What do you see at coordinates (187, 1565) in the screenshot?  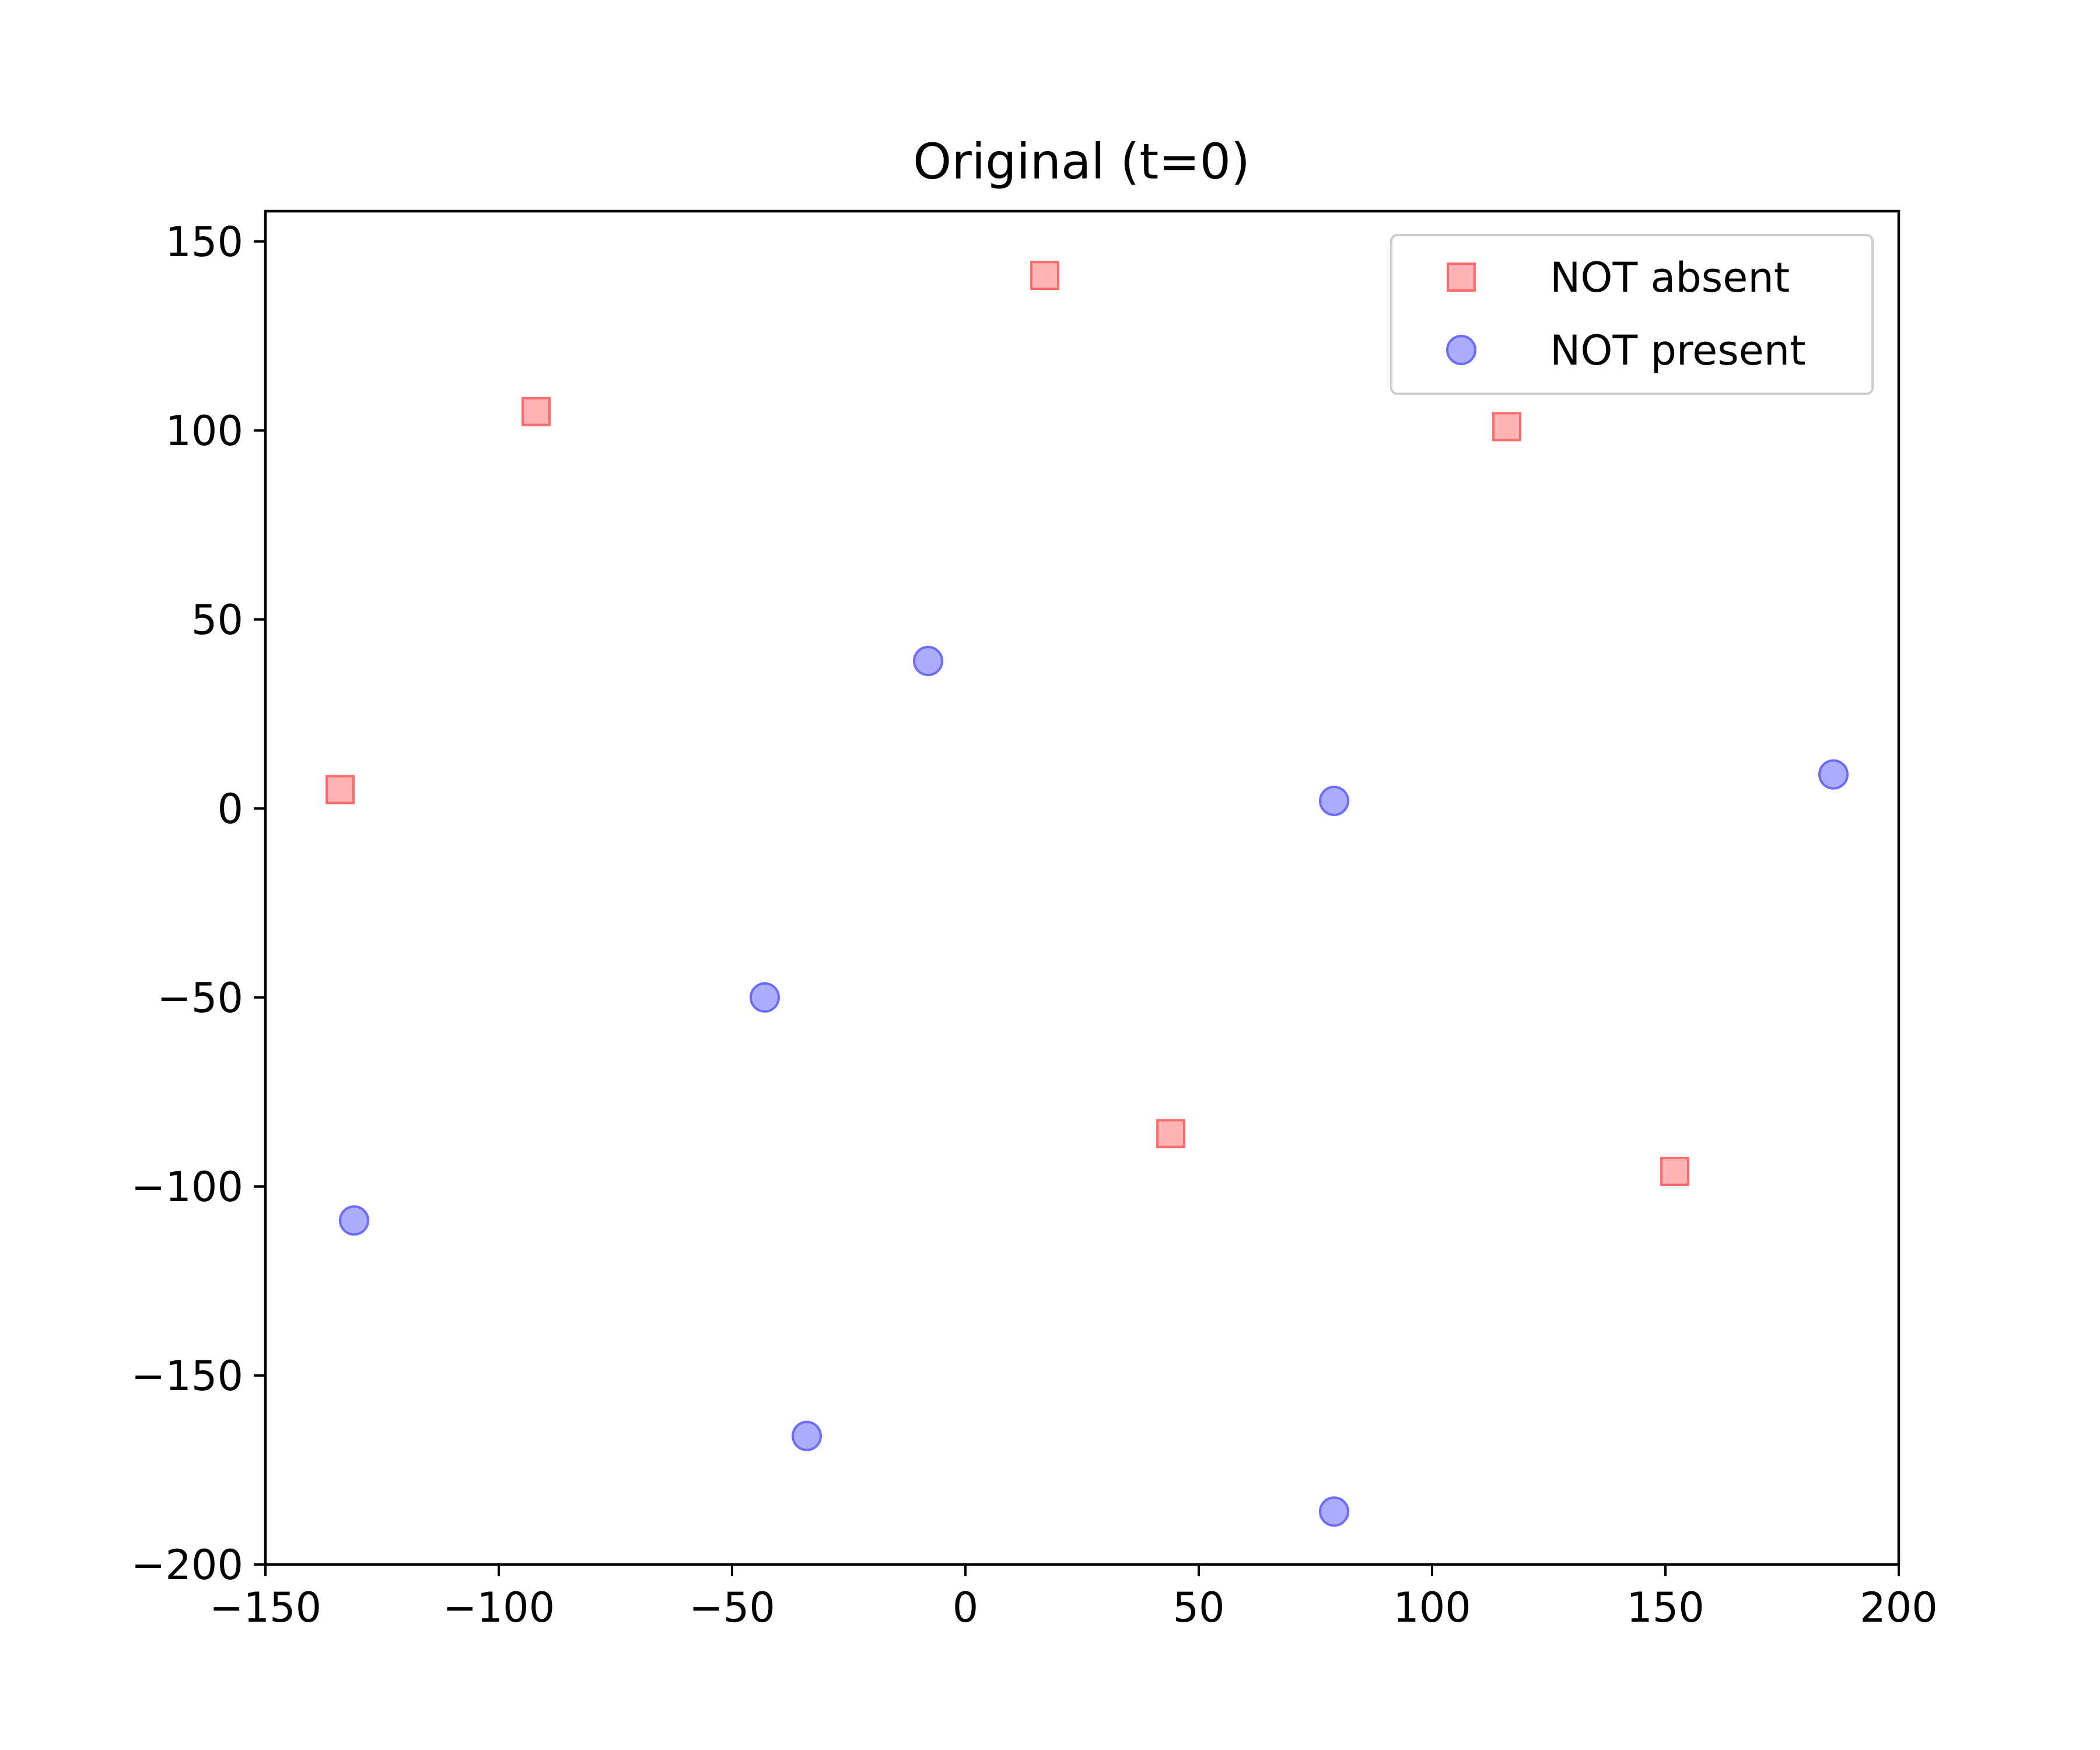 I see `y-tick-label: −200` at bounding box center [187, 1565].